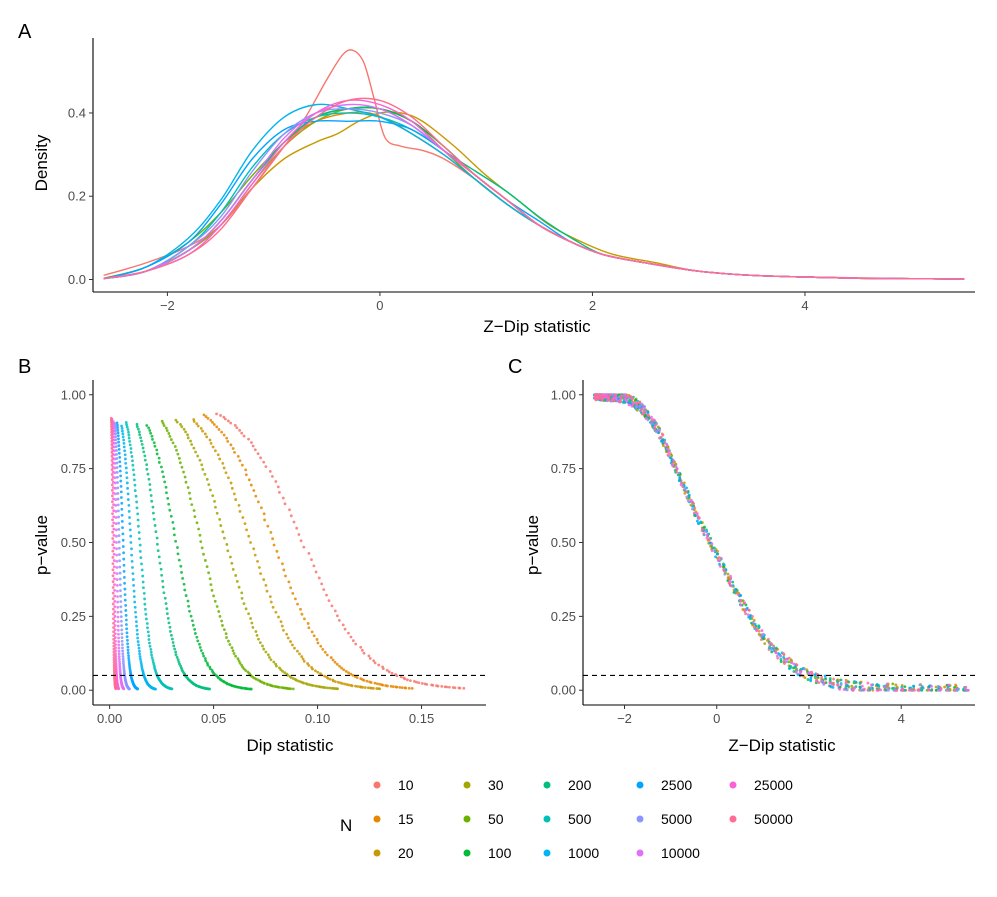 This screenshot has width=997, height=897. I want to click on legend-item-n-15: 15, so click(393, 819).